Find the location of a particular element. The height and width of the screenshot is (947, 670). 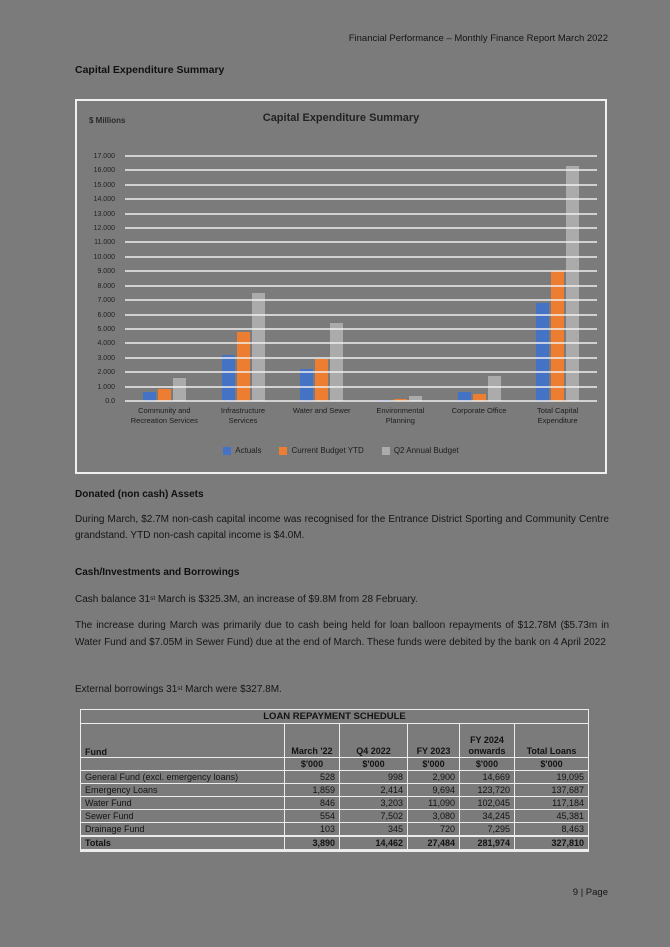

y-axis-tick-label: 4.000 is located at coordinates (106, 344).